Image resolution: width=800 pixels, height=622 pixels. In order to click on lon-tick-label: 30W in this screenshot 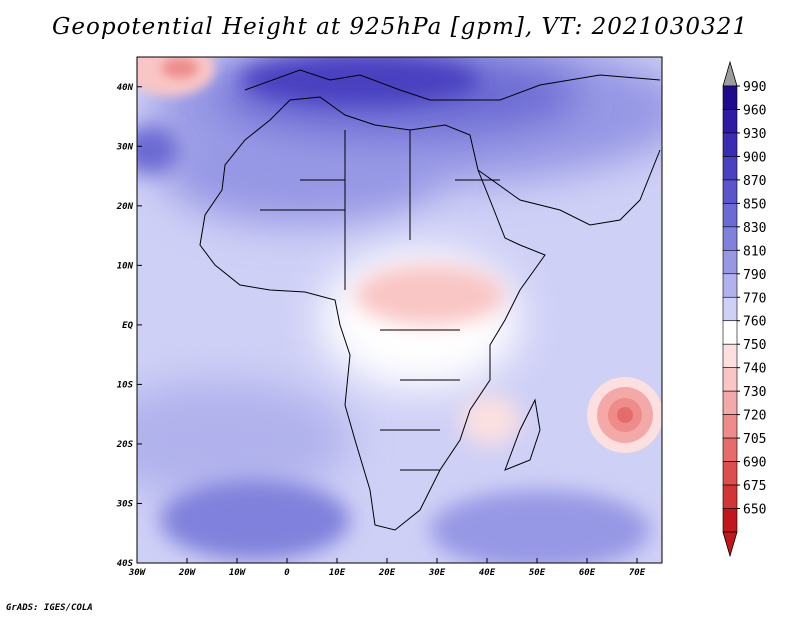, I will do `click(137, 573)`.